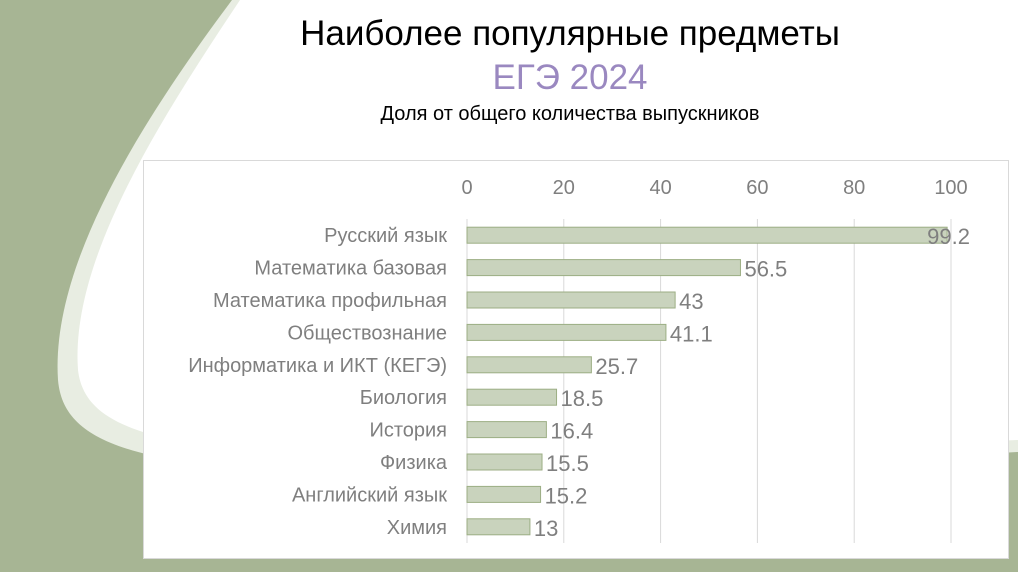  What do you see at coordinates (567, 463) in the screenshot?
I see `data-label: 15.5` at bounding box center [567, 463].